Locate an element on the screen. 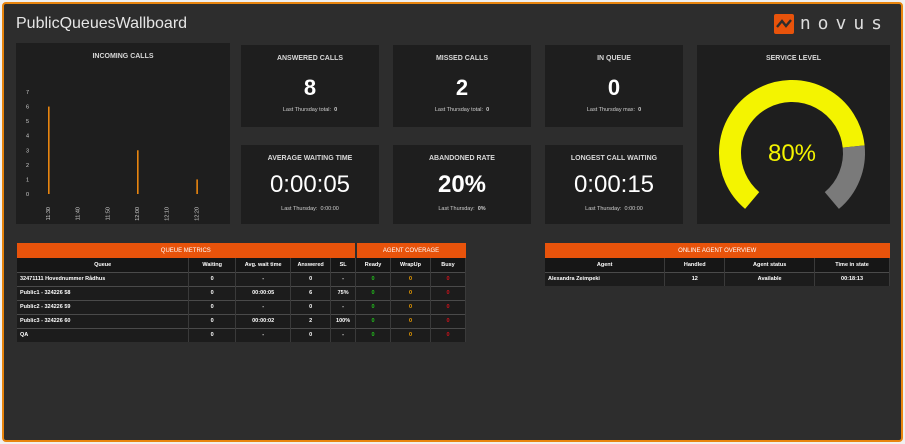 The width and height of the screenshot is (905, 444). y-tick-label: 2 is located at coordinates (27, 166).